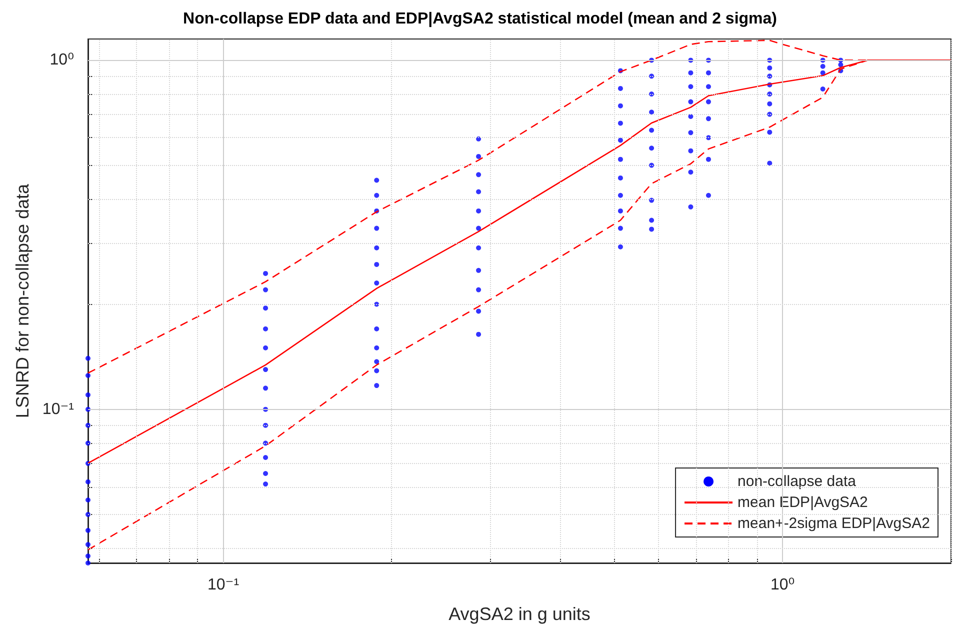 This screenshot has width=960, height=637. What do you see at coordinates (519, 614) in the screenshot?
I see `x-axis-title: AvgSA2 in g units` at bounding box center [519, 614].